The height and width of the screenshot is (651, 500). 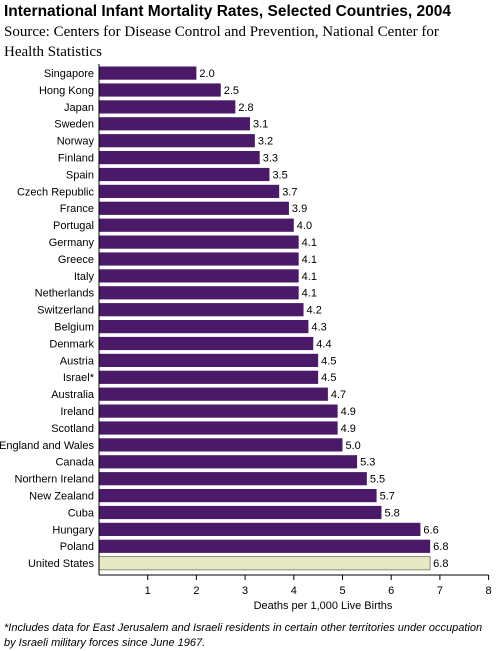 What do you see at coordinates (338, 395) in the screenshot?
I see `value-label: 4.7` at bounding box center [338, 395].